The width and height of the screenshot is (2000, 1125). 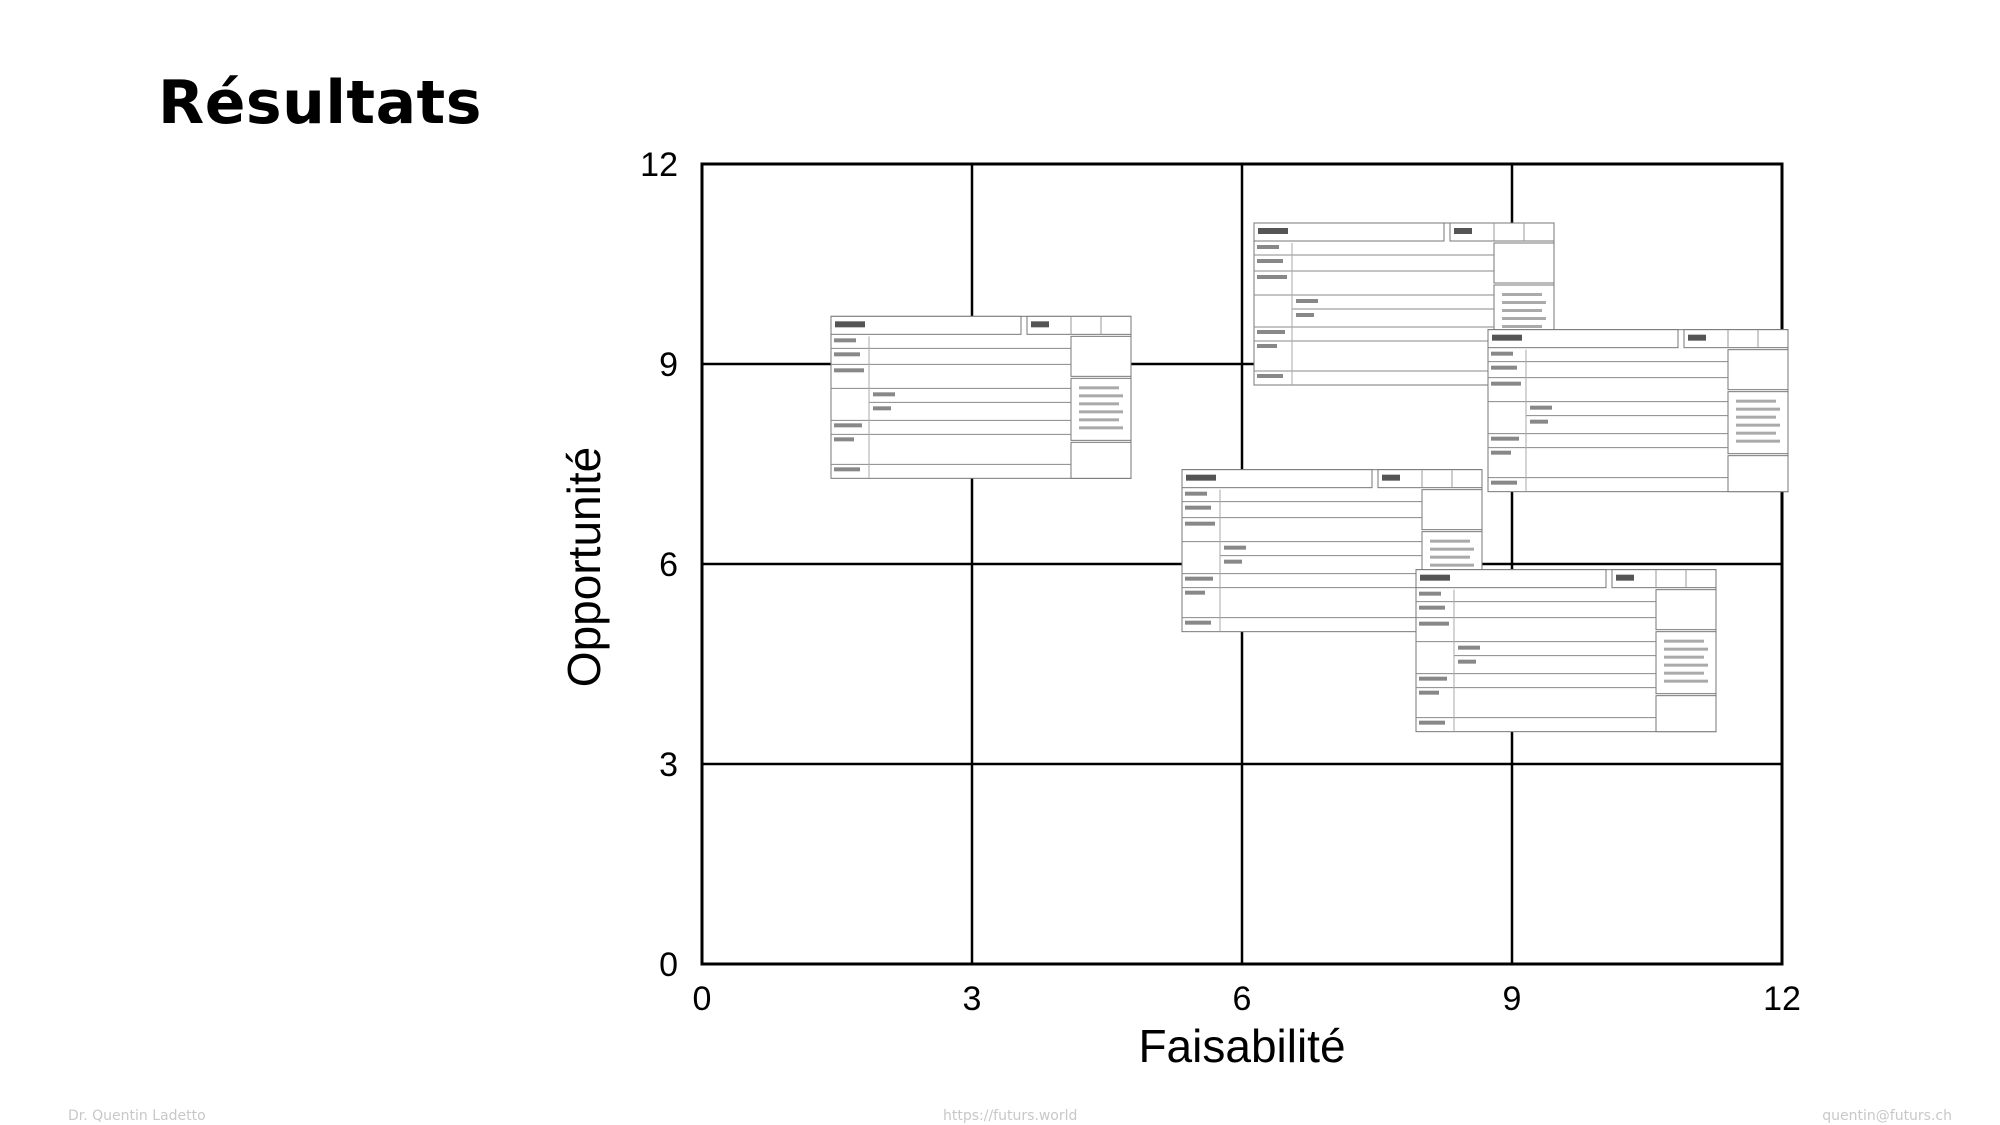 What do you see at coordinates (668, 365) in the screenshot?
I see `y-tick-label: 9` at bounding box center [668, 365].